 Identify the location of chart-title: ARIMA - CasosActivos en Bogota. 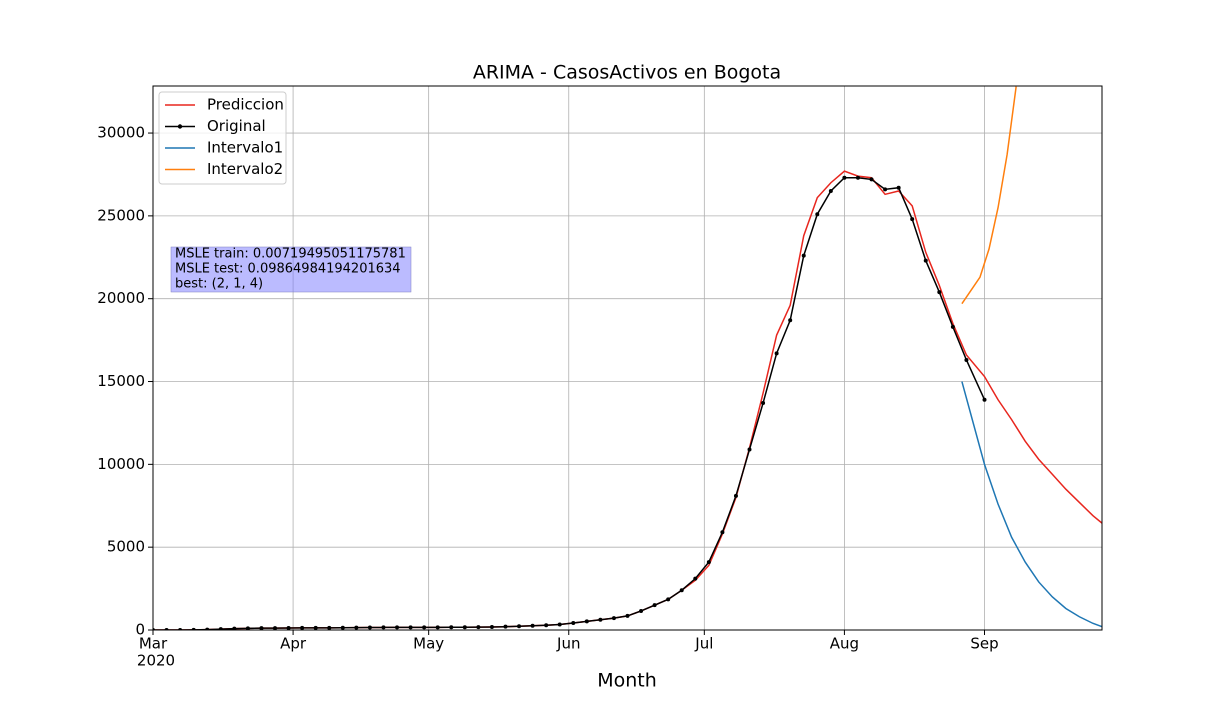
(627, 73).